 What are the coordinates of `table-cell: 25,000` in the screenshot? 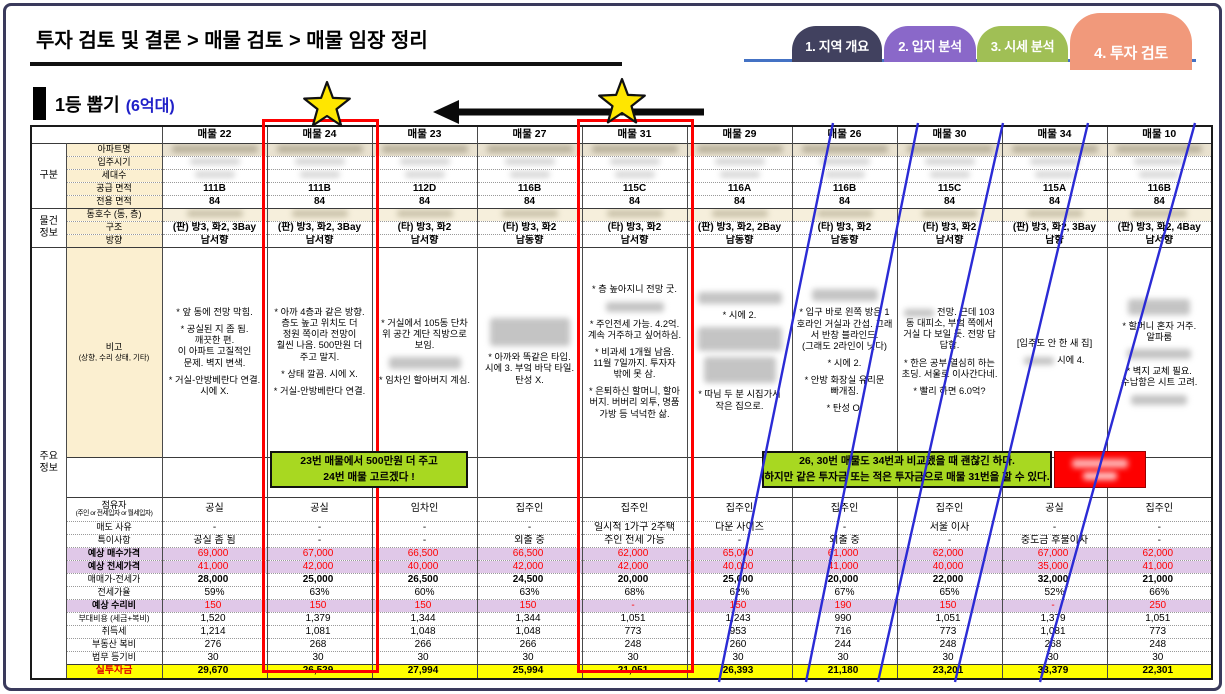 It's located at (740, 580).